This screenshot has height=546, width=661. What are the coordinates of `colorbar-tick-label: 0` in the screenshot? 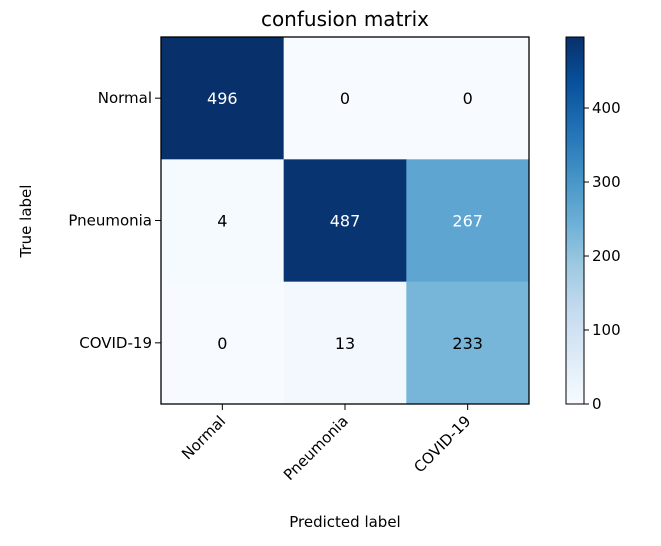 It's located at (597, 404).